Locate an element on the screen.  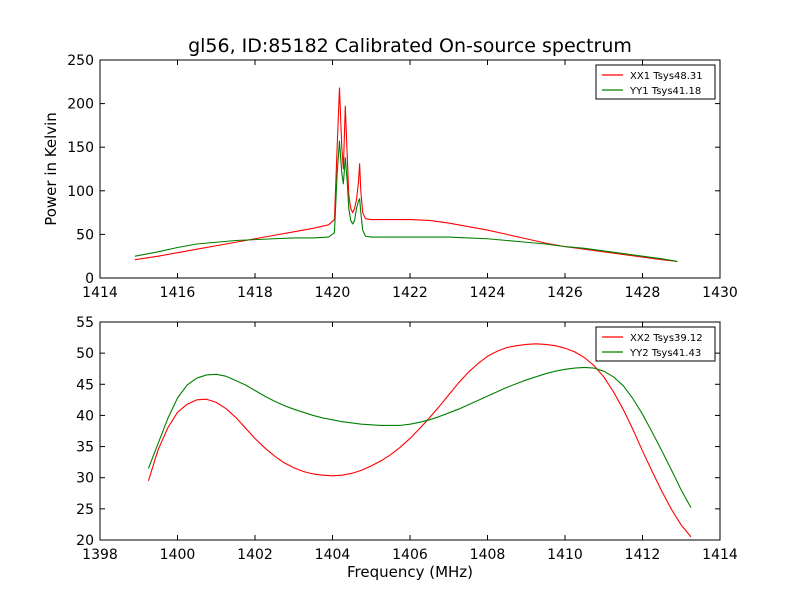
x-tick-label-top: 1424 is located at coordinates (488, 293).